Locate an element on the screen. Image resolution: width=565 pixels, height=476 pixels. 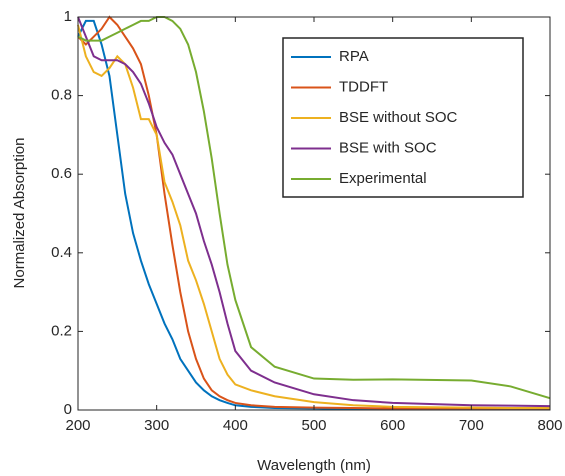
legend-label: RPA is located at coordinates (354, 56).